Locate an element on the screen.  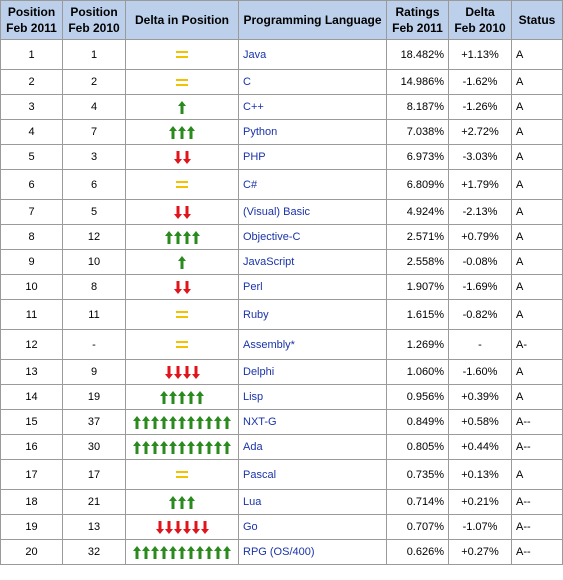
delta-cell: +1.13% is located at coordinates (480, 54).